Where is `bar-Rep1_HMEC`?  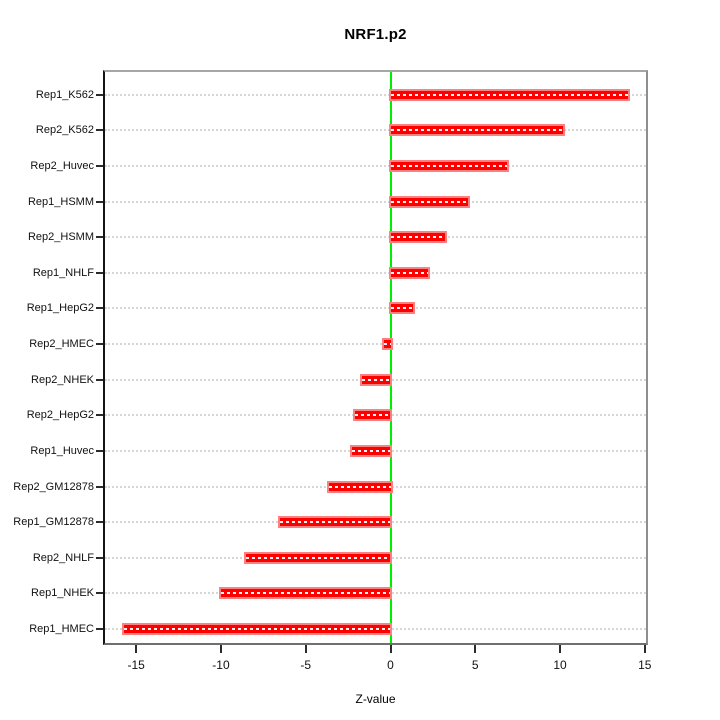 bar-Rep1_HMEC is located at coordinates (257, 629).